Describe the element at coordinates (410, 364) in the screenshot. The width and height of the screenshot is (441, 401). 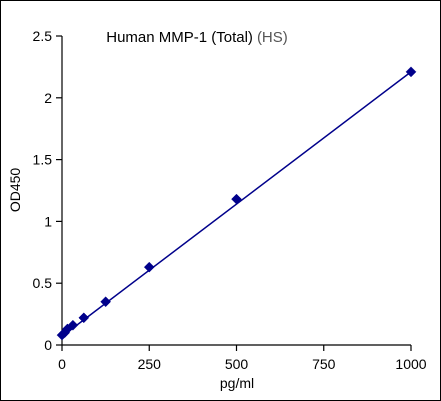
I see `x-tick-label: 1000` at that location.